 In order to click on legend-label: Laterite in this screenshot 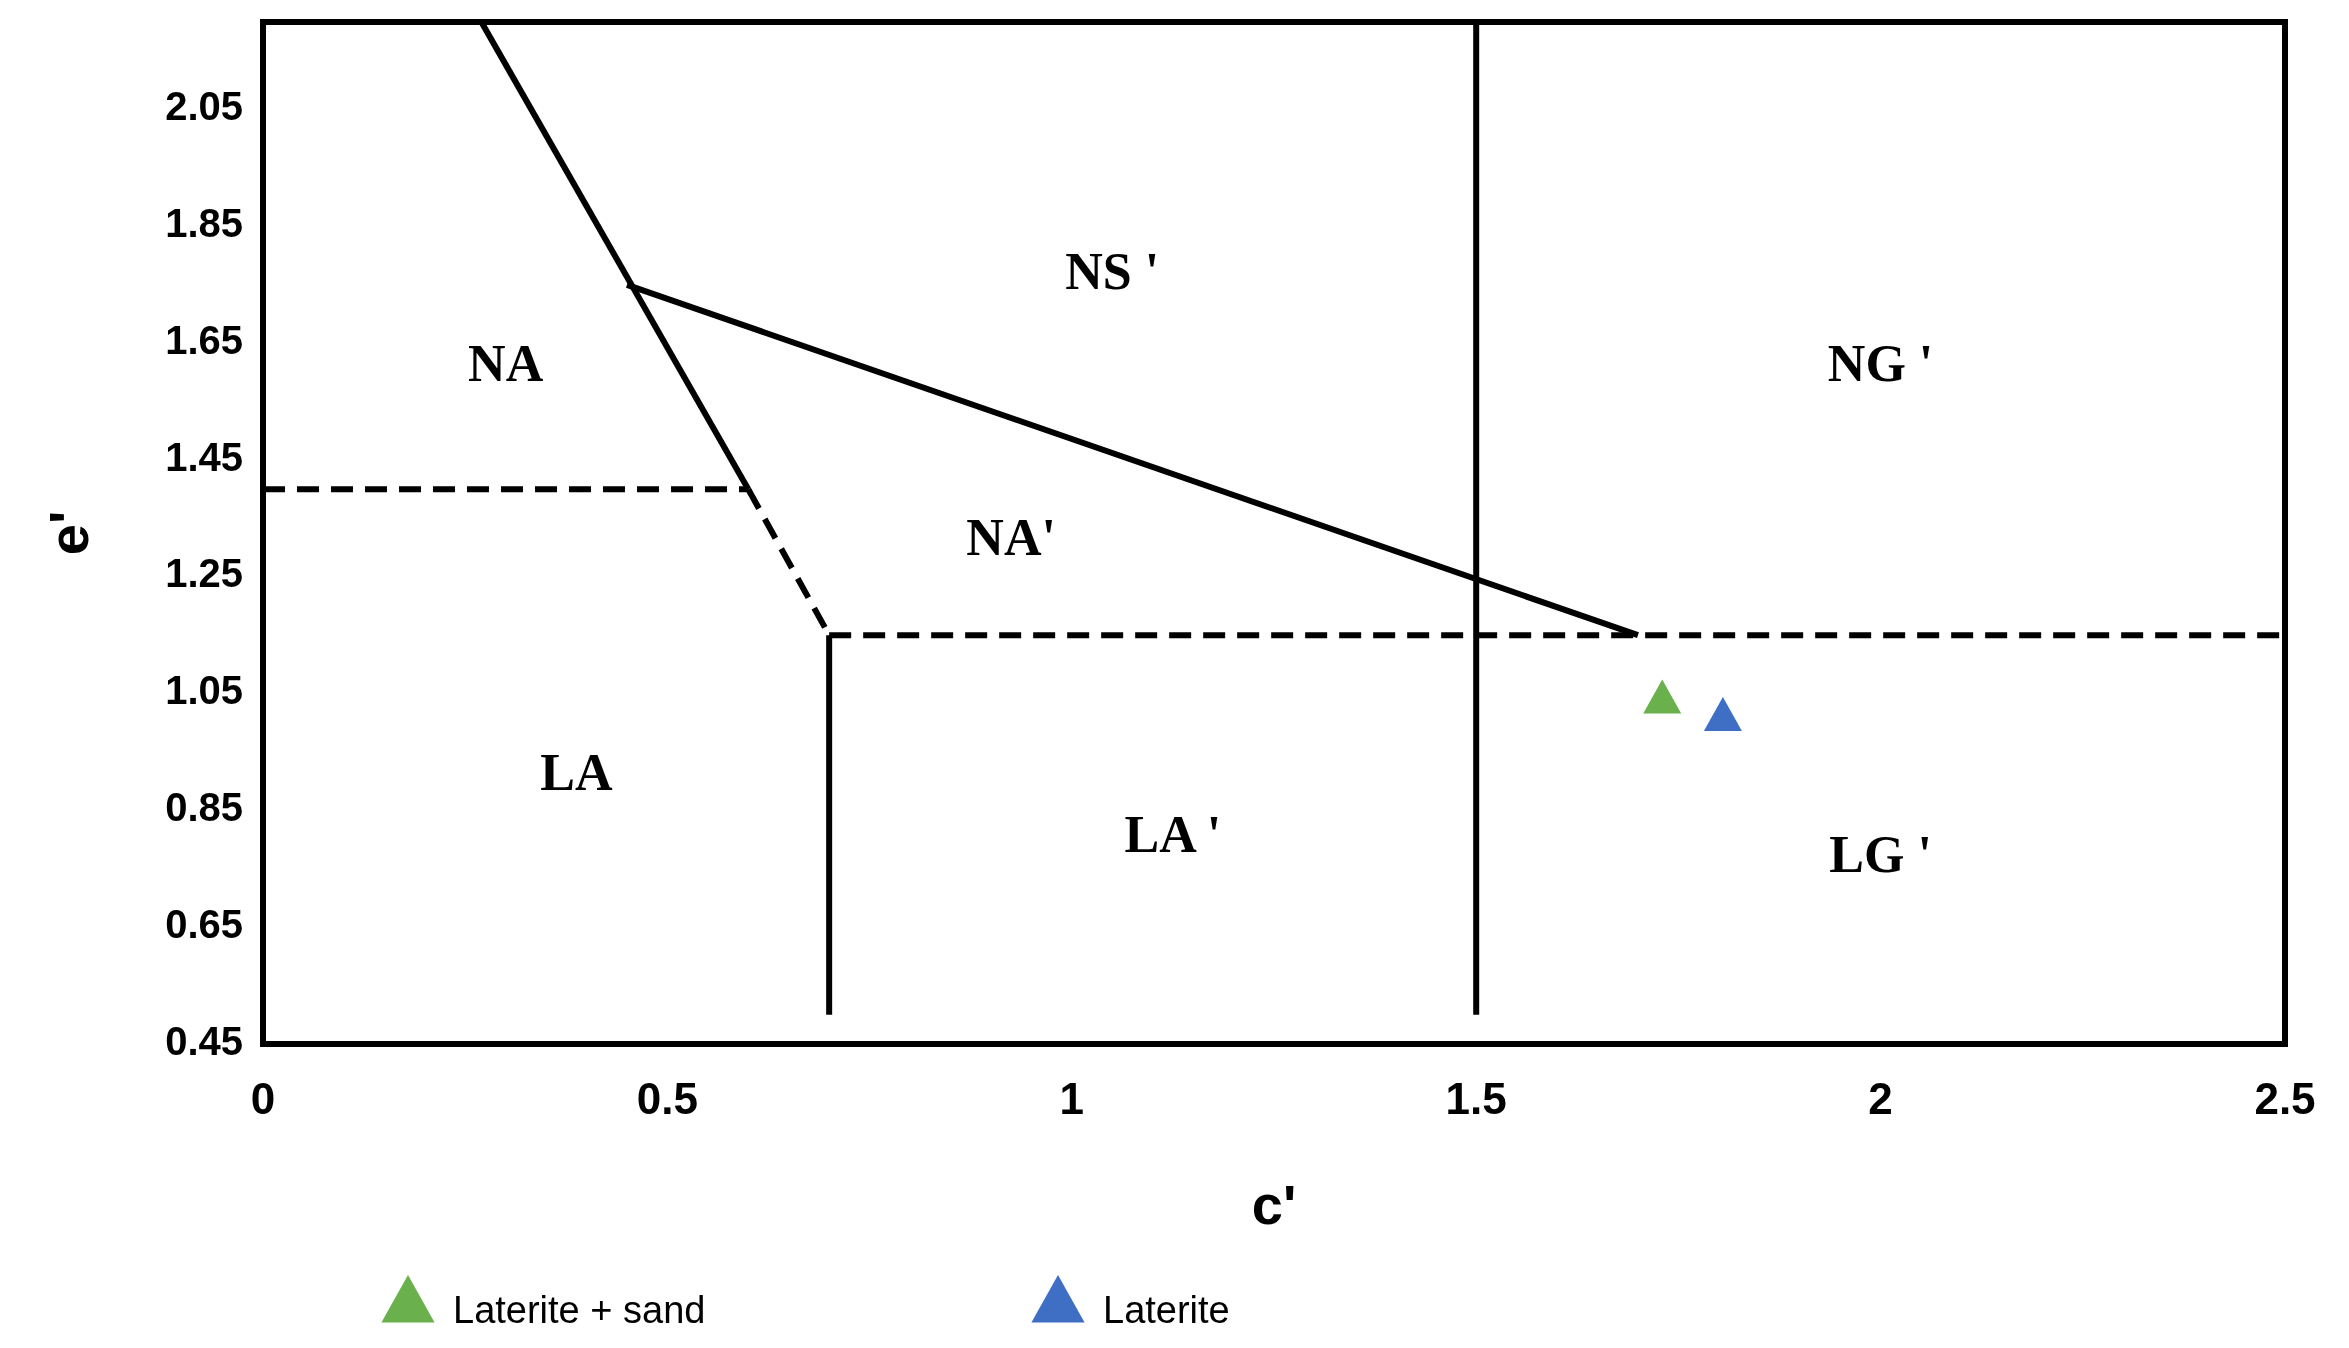, I will do `click(1166, 1310)`.